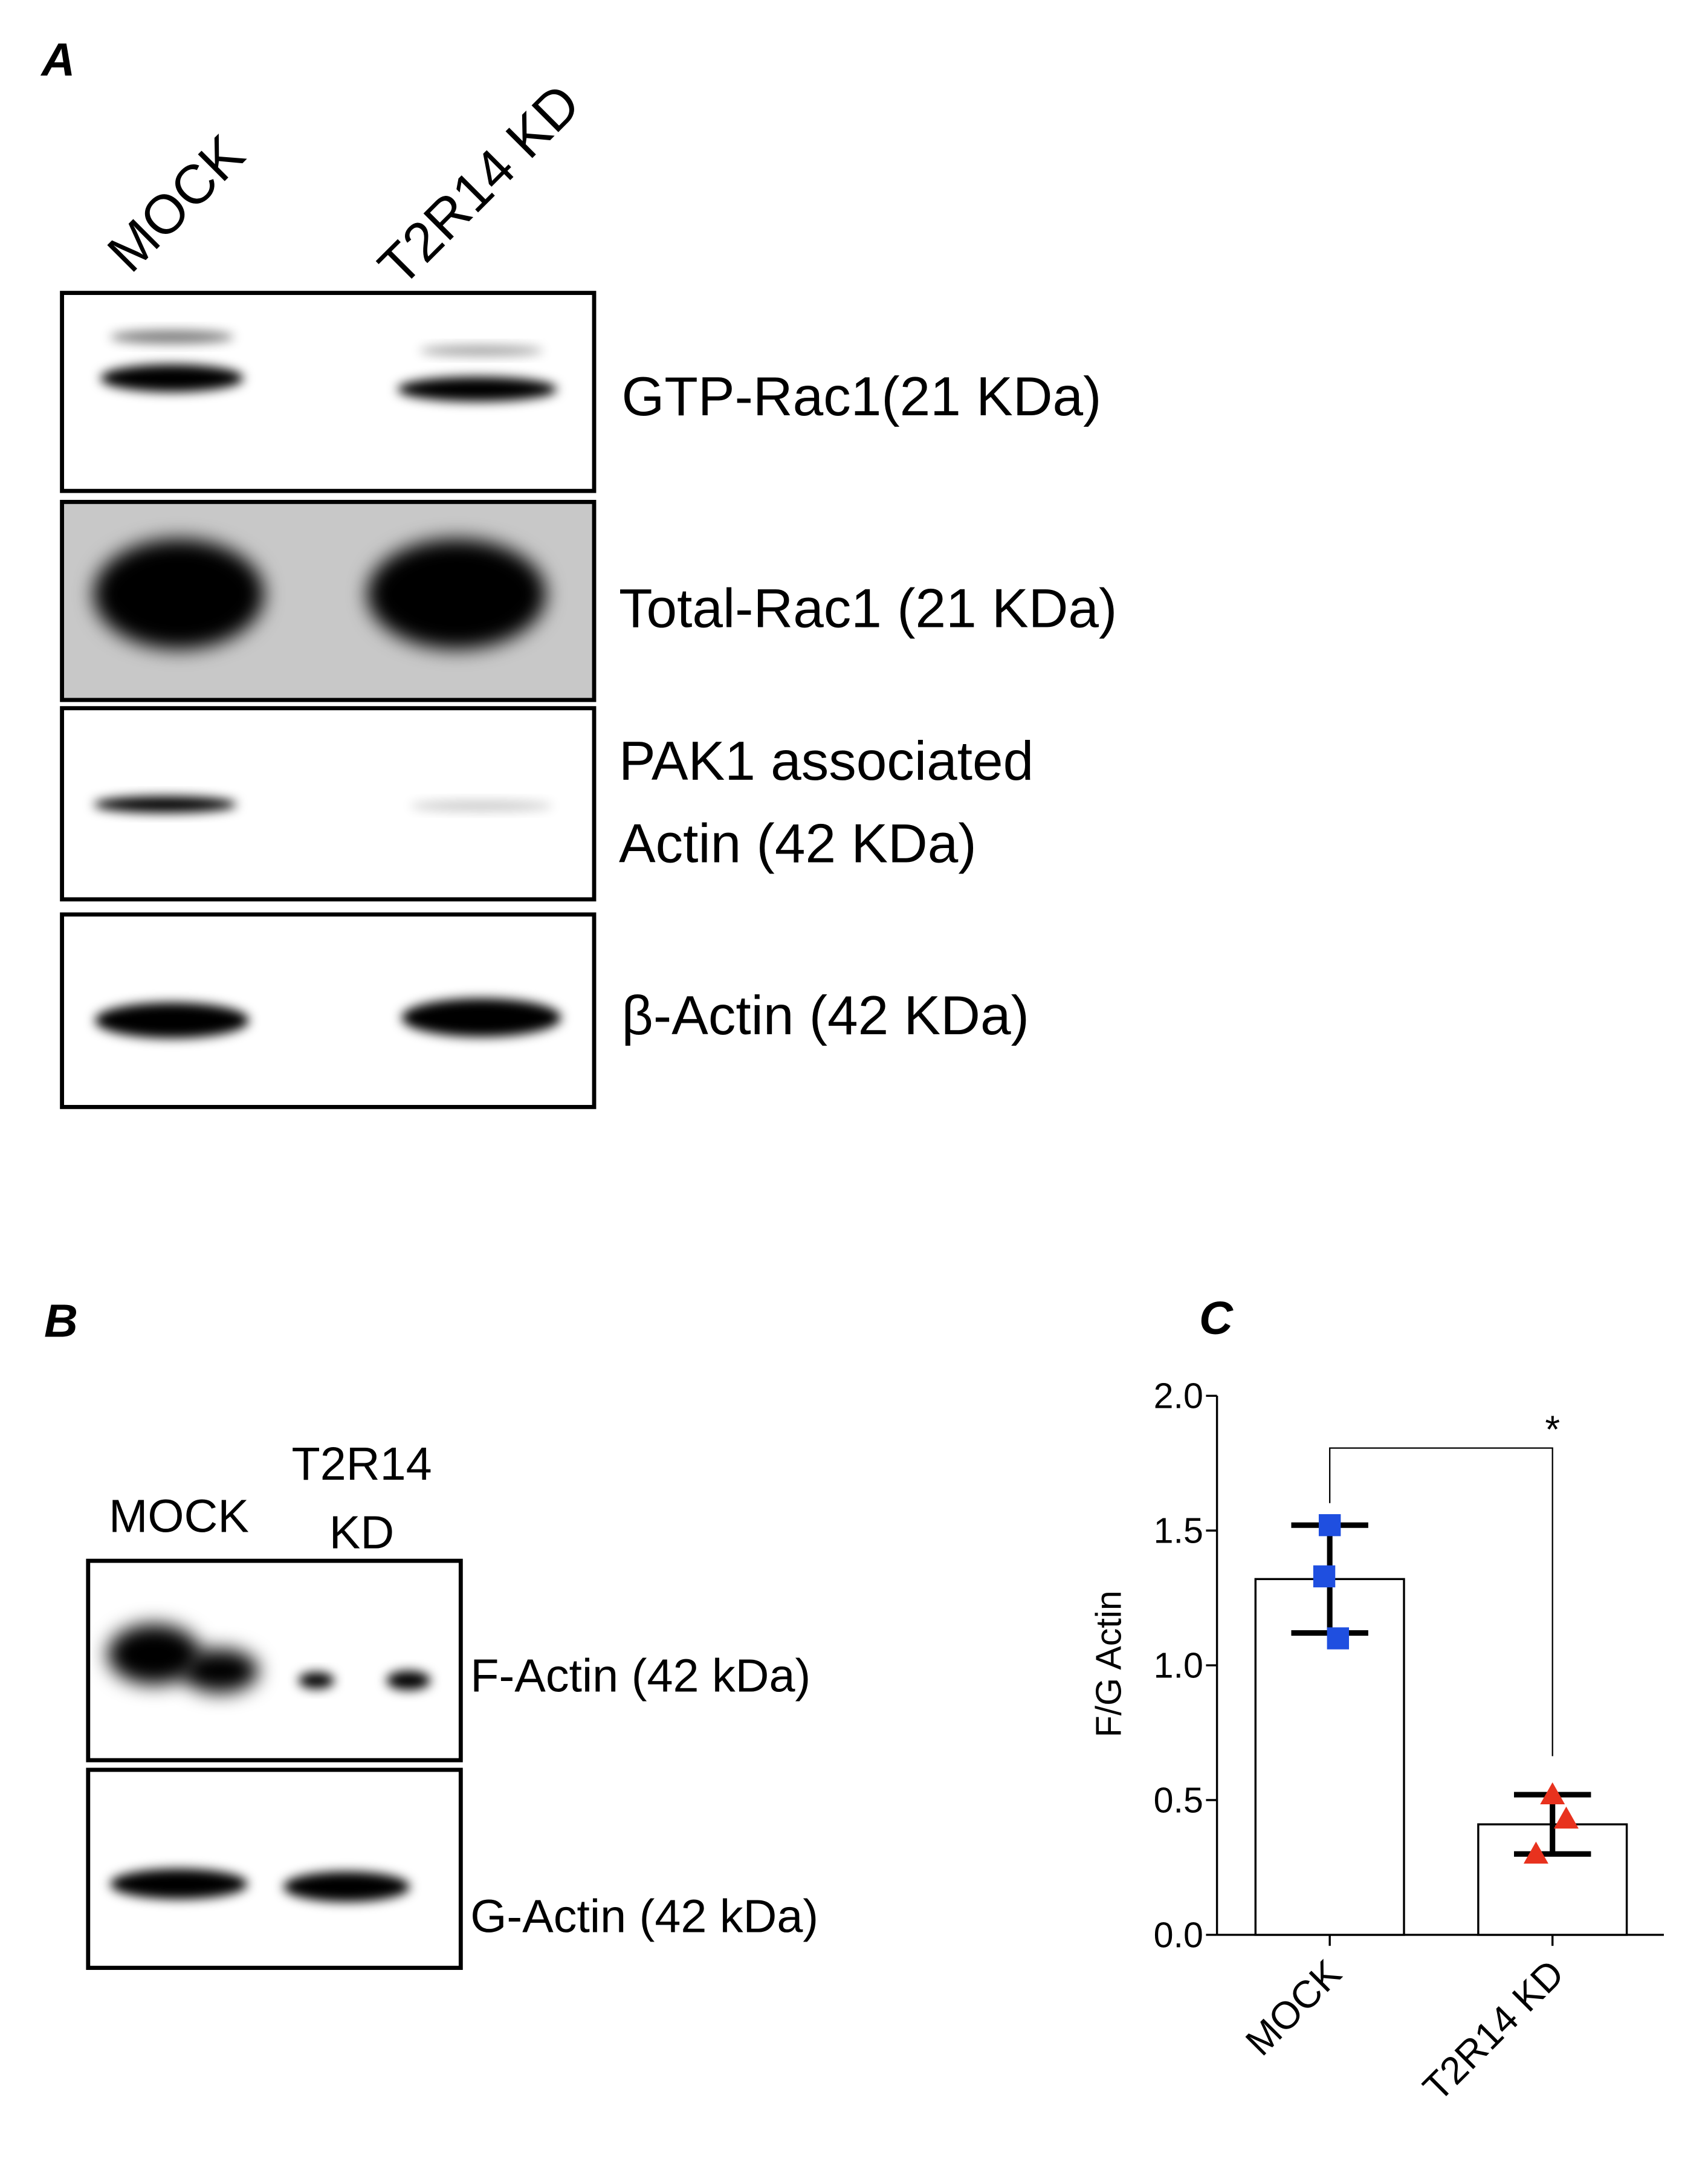 The image size is (1708, 2170). I want to click on blot-label: Total-Rac1 (21 KDa), so click(868, 608).